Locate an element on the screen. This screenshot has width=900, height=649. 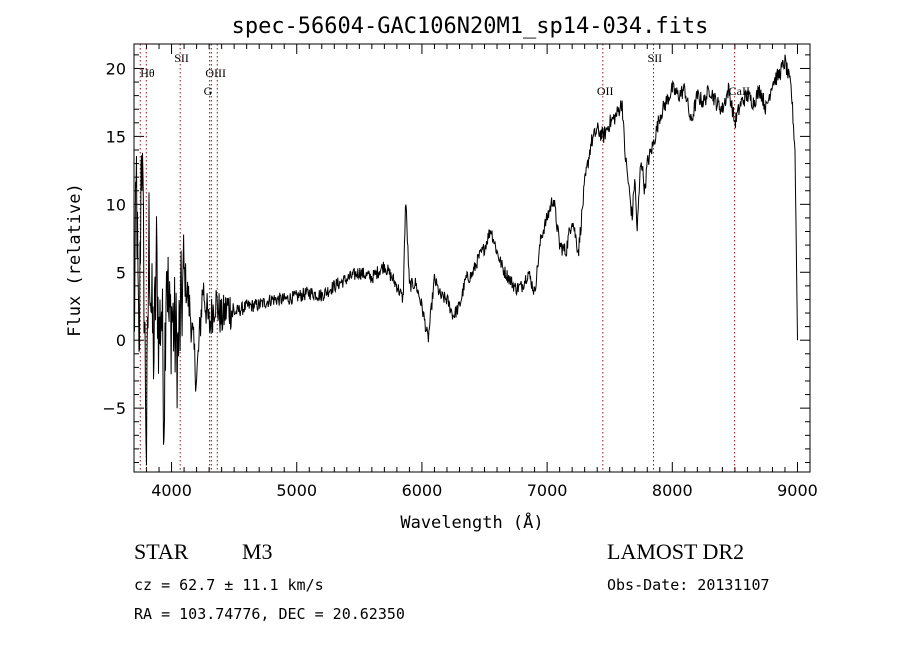
y-tick-label: 0 is located at coordinates (121, 340).